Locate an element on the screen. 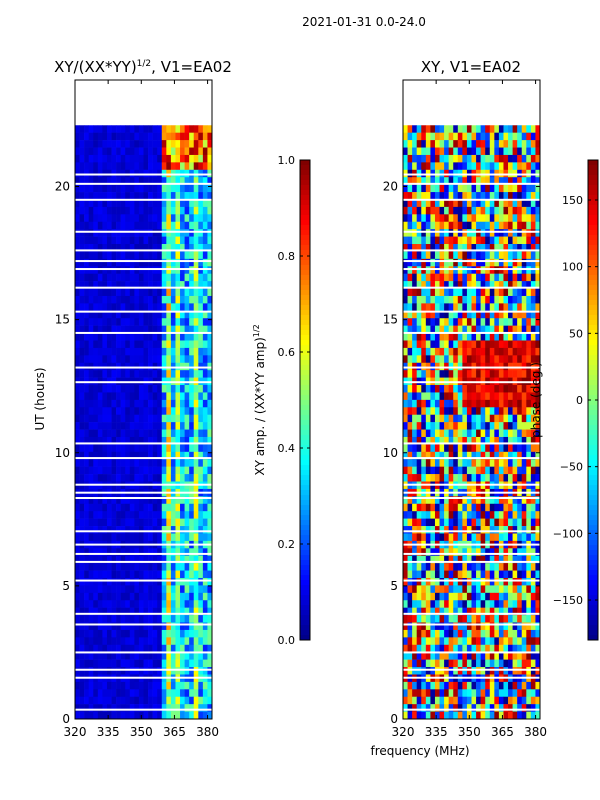 This screenshot has width=600, height=800. y-tick-label: 5 is located at coordinates (66, 586).